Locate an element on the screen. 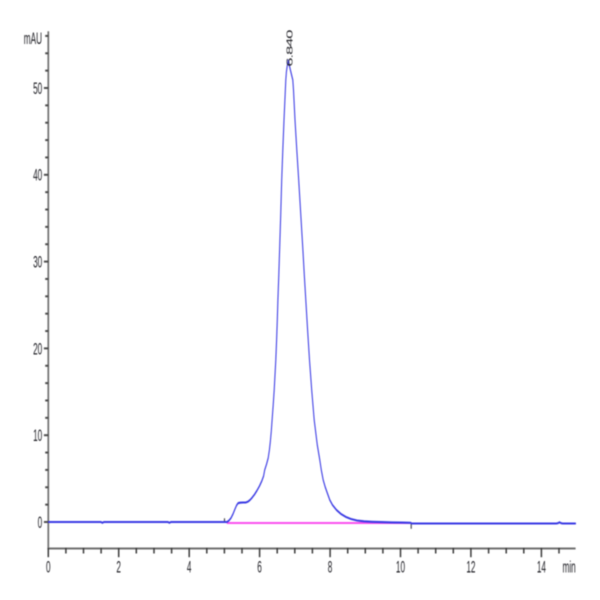 The width and height of the screenshot is (600, 600). svg-text: min is located at coordinates (569, 566).